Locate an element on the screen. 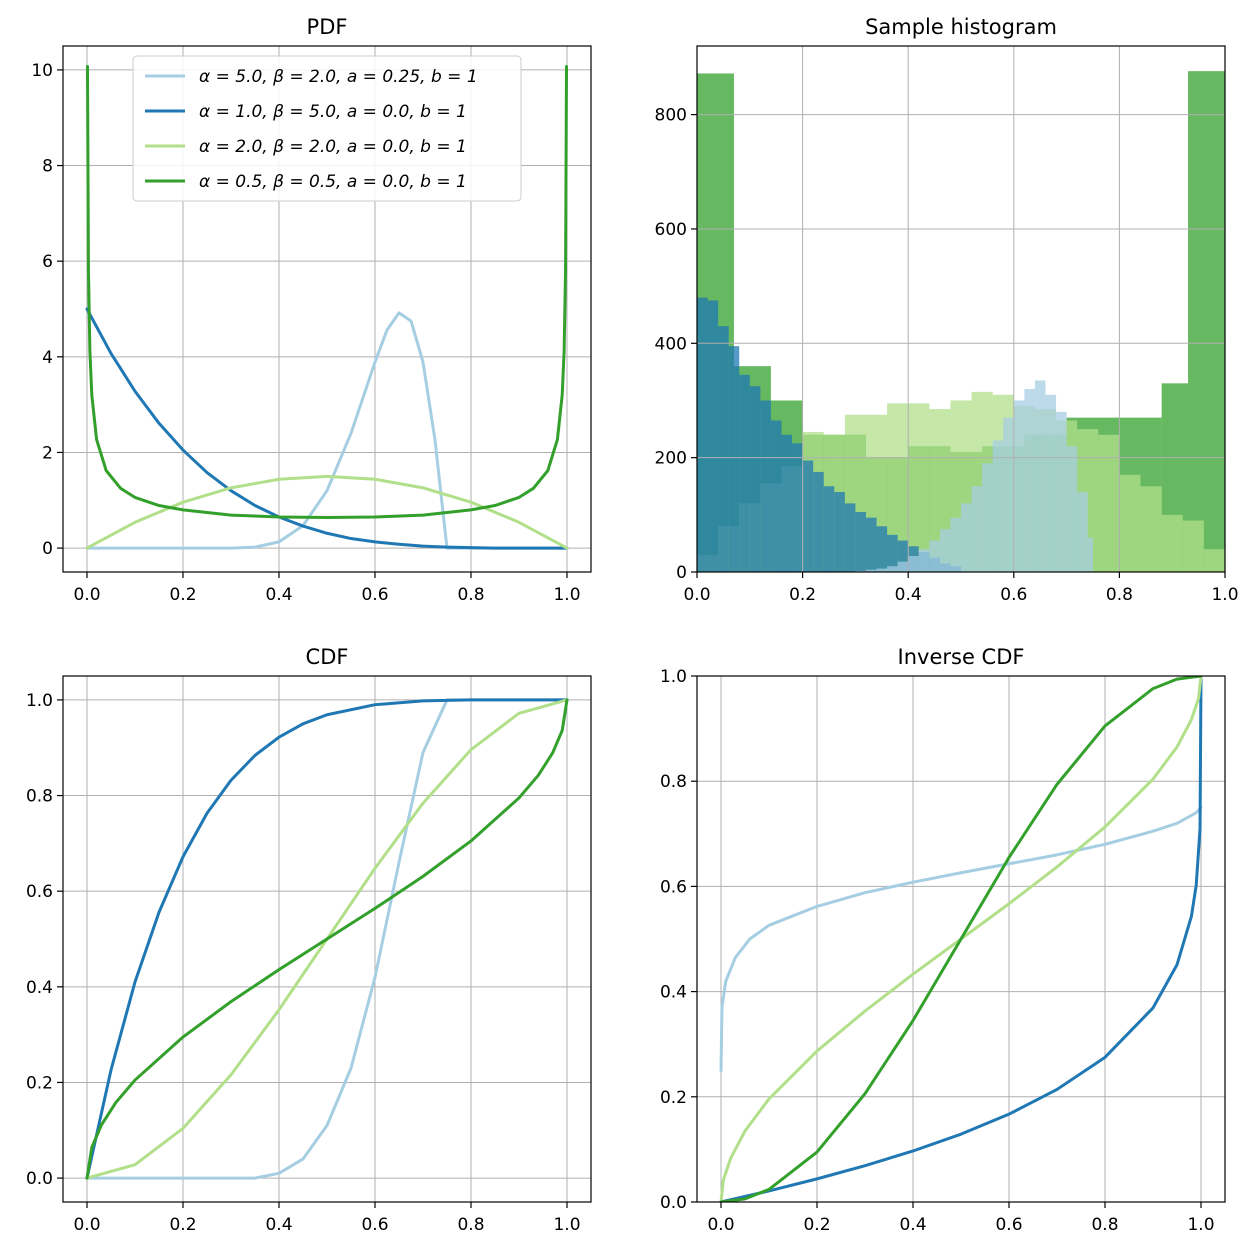 The width and height of the screenshot is (1256, 1251). y-tick-label: 200 is located at coordinates (671, 459).